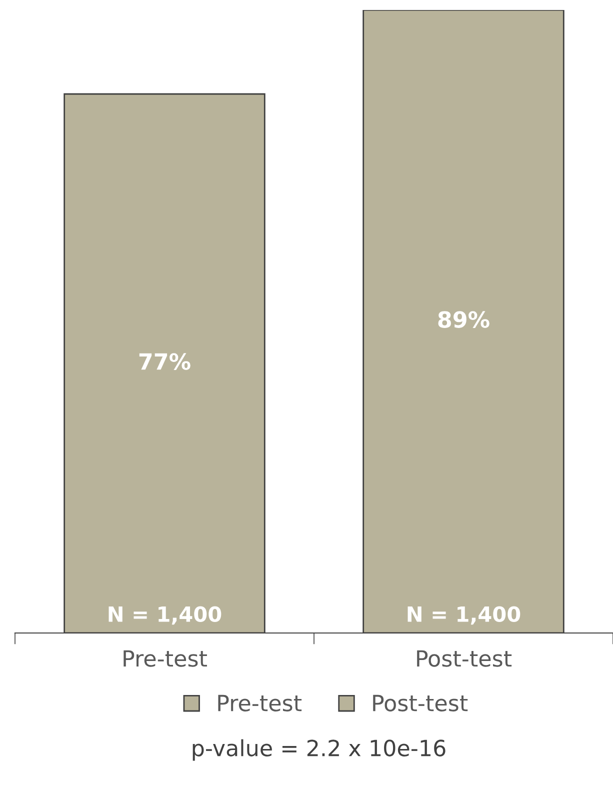  I want to click on legend-label: Pre-test, so click(260, 703).